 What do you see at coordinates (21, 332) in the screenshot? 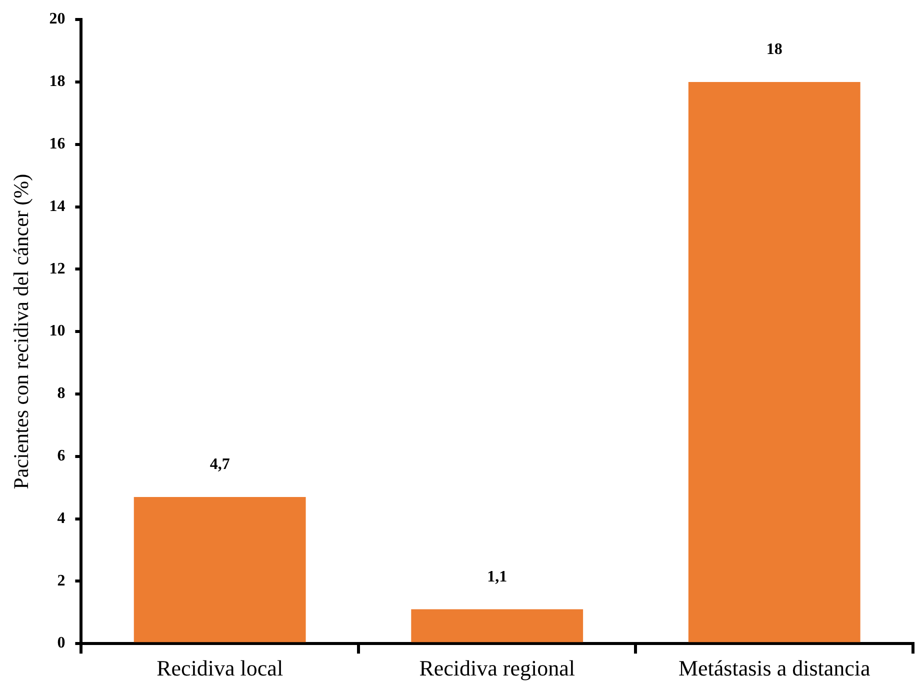
I see `y-axis-title: Pacientes con recidiva del cáncer (%)` at bounding box center [21, 332].